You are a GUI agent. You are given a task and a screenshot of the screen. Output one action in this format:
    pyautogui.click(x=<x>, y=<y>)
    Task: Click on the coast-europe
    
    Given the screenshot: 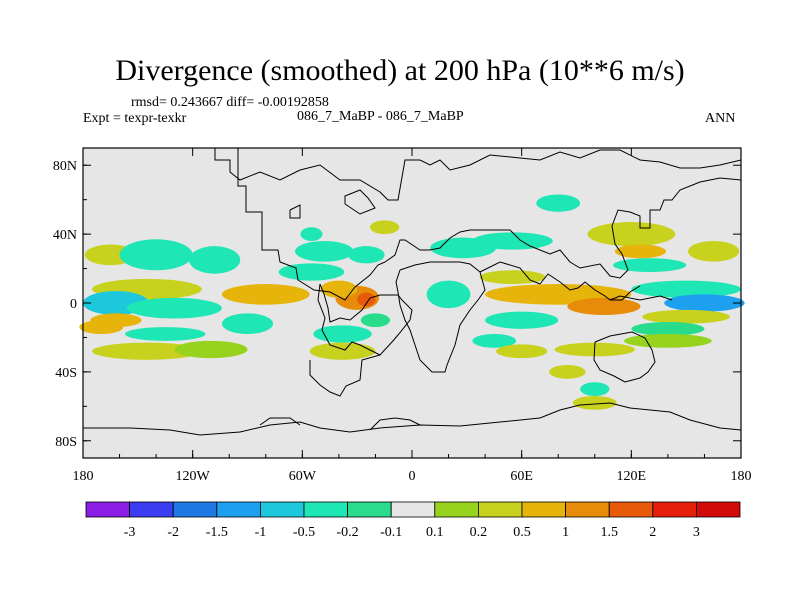 What is the action you would take?
    pyautogui.click(x=563, y=228)
    